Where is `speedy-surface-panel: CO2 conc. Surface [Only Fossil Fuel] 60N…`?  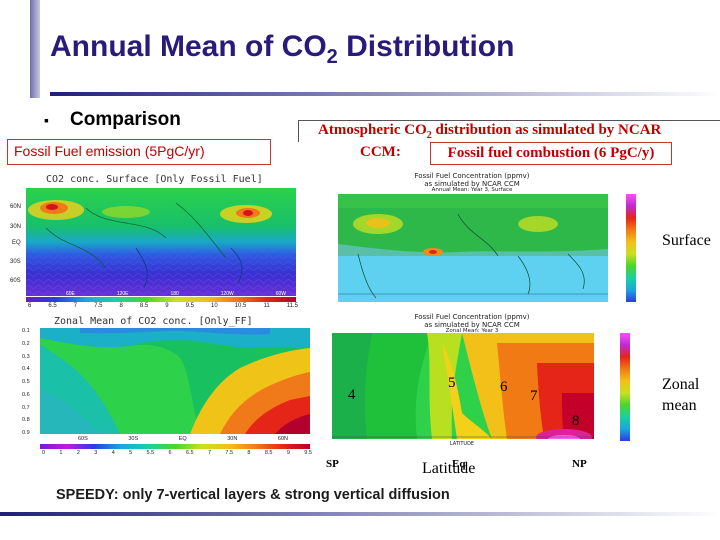 speedy-surface-panel: CO2 conc. Surface [Only Fossil Fuel] 60N… is located at coordinates (153, 243).